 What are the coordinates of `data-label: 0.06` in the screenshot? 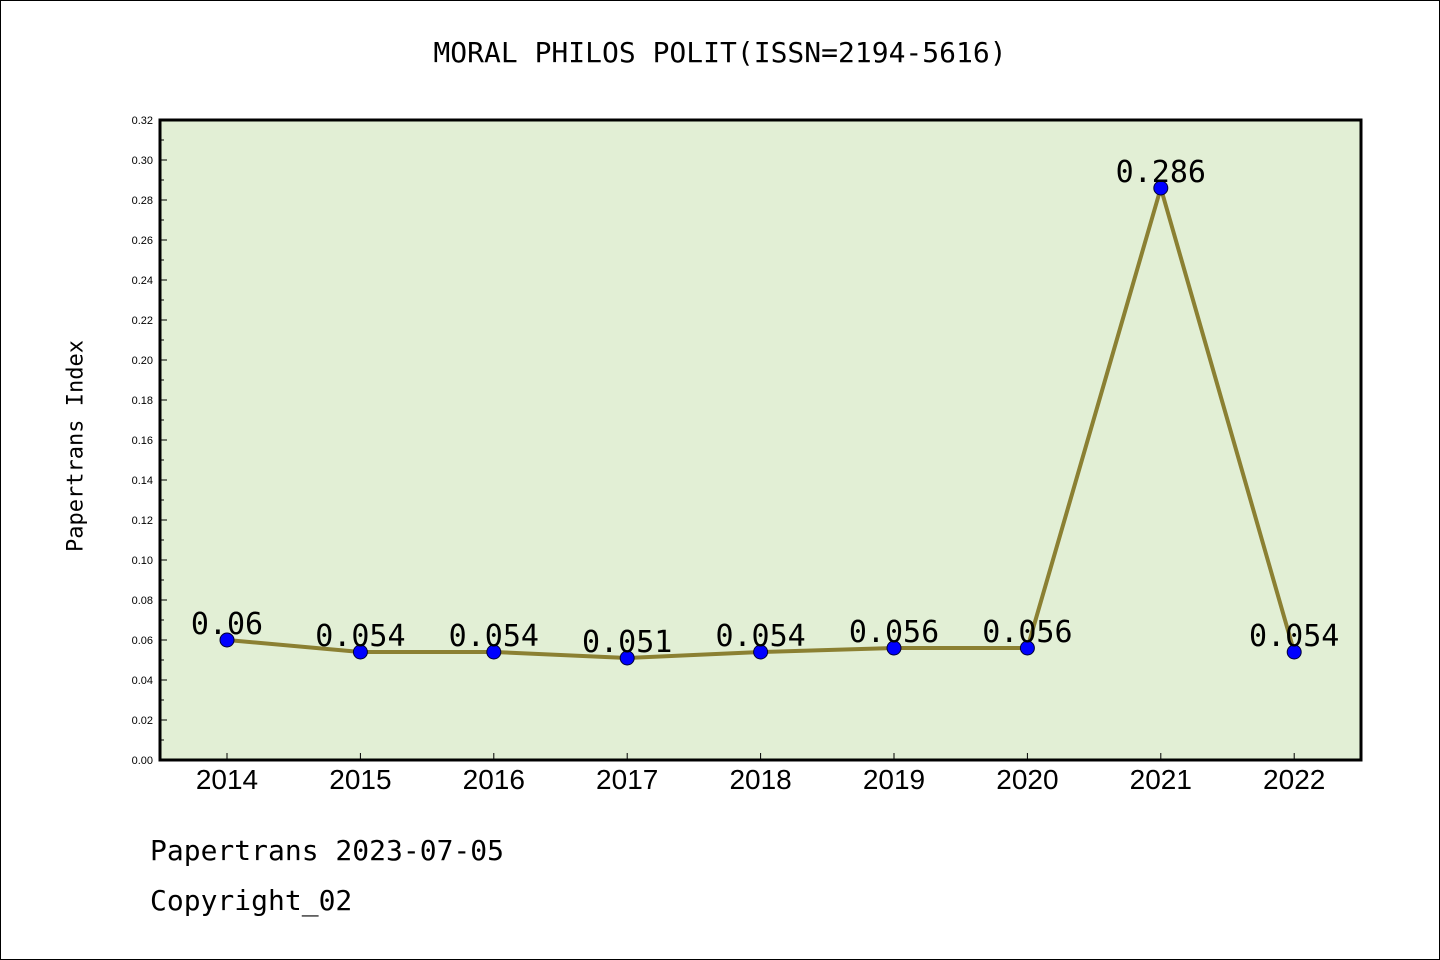 It's located at (227, 624).